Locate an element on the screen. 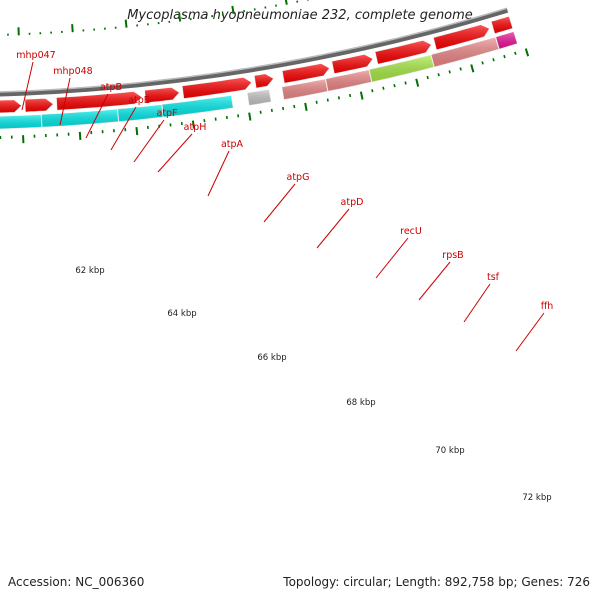 The image size is (600, 600). svg-text: recU is located at coordinates (411, 231).